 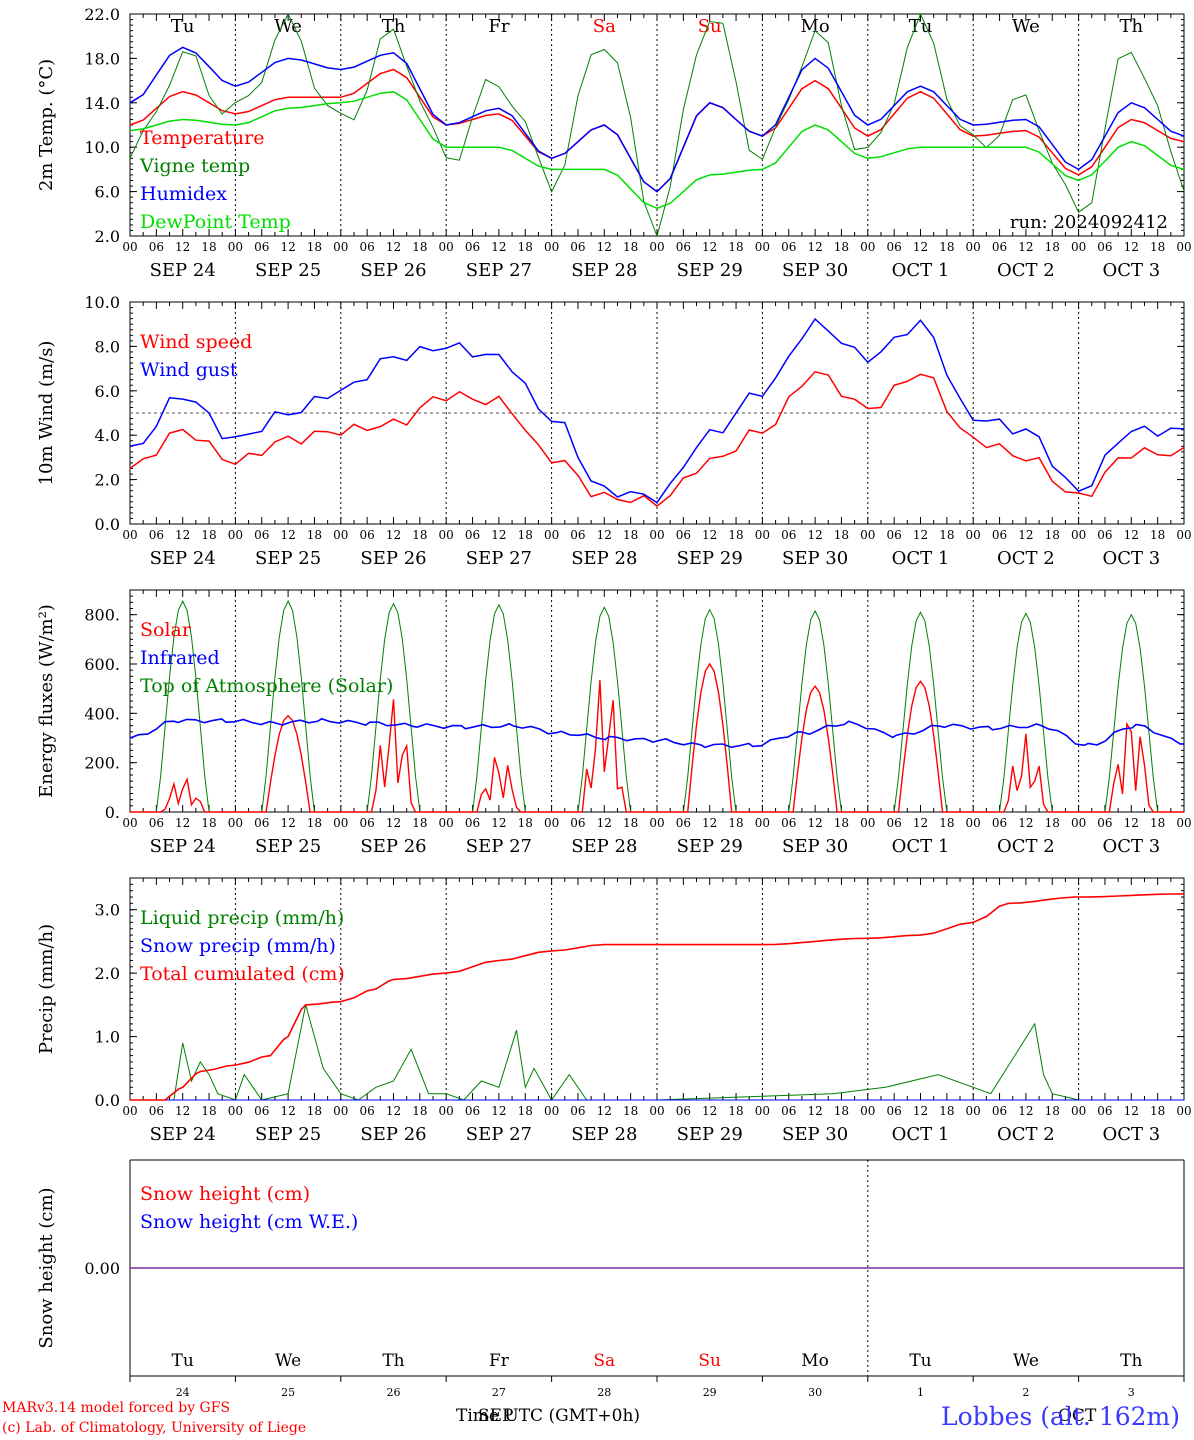 What do you see at coordinates (499, 1392) in the screenshot?
I see `day-number-label: 27` at bounding box center [499, 1392].